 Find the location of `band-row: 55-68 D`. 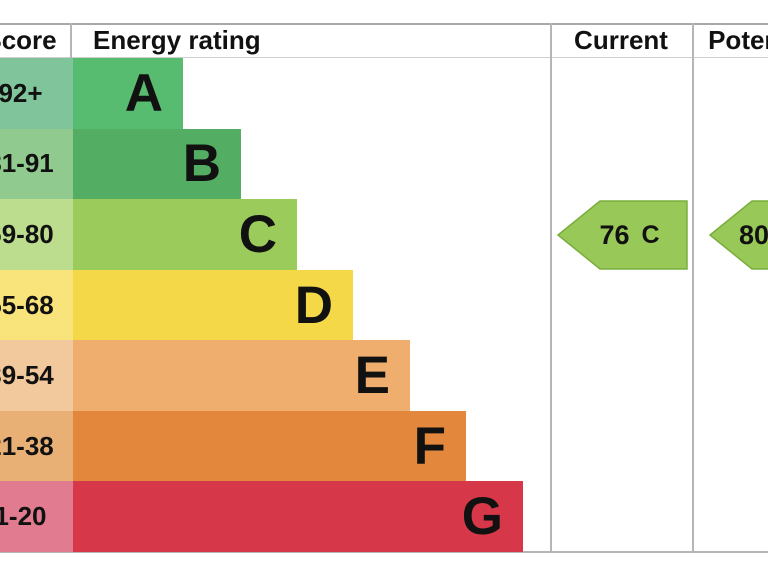

band-row: 55-68 D is located at coordinates (280, 305).